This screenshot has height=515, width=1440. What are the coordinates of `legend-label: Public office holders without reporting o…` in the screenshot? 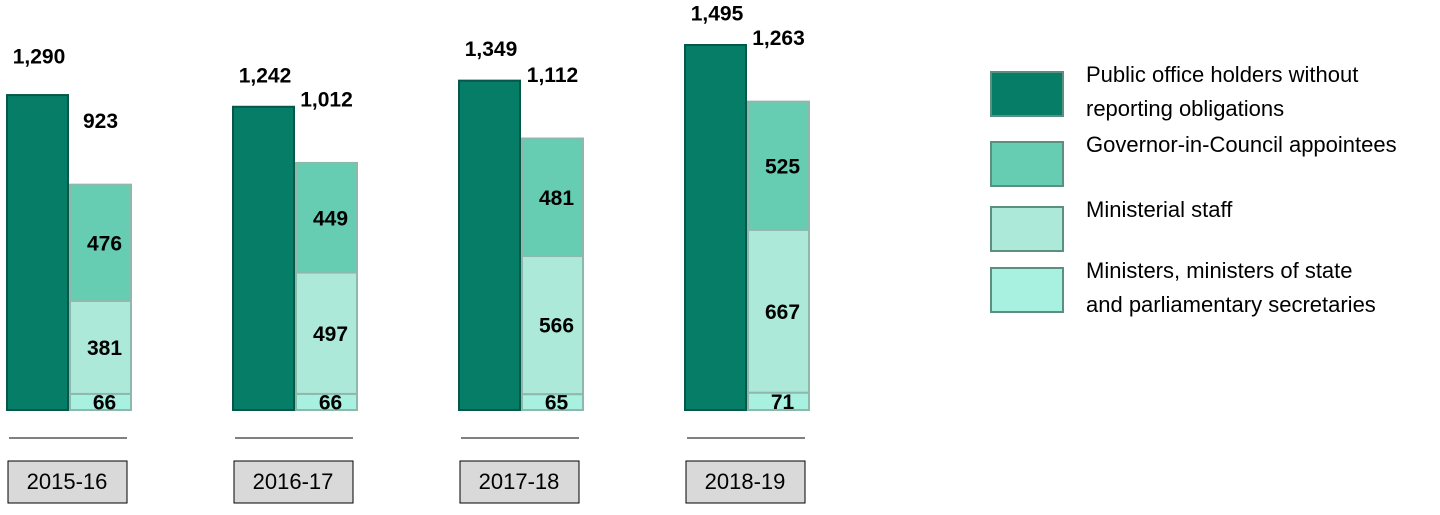 It's located at (1222, 91).